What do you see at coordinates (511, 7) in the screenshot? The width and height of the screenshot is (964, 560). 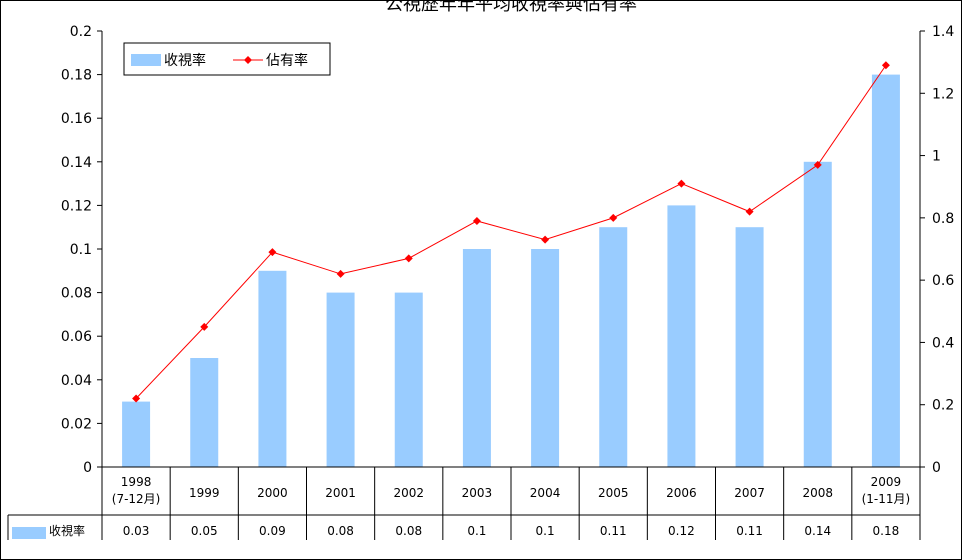 I see `chart-title: 公視歷年年平均收視率與佔有率` at bounding box center [511, 7].